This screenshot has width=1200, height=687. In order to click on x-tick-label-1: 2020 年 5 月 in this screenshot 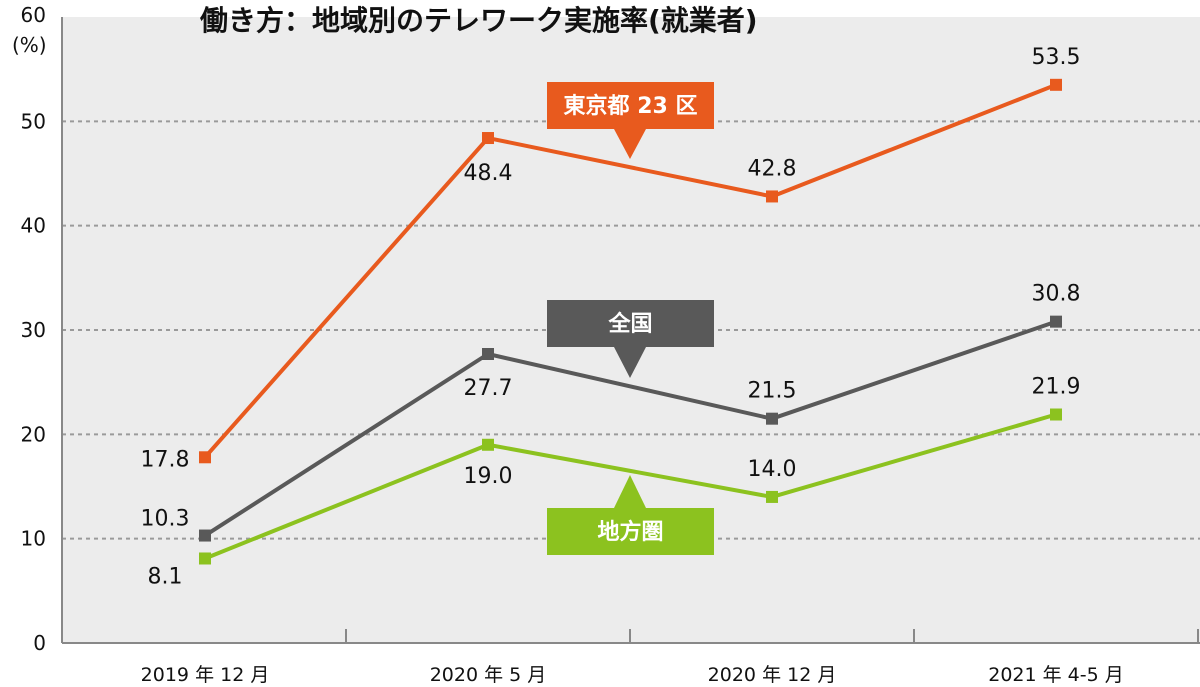, I will do `click(488, 675)`.